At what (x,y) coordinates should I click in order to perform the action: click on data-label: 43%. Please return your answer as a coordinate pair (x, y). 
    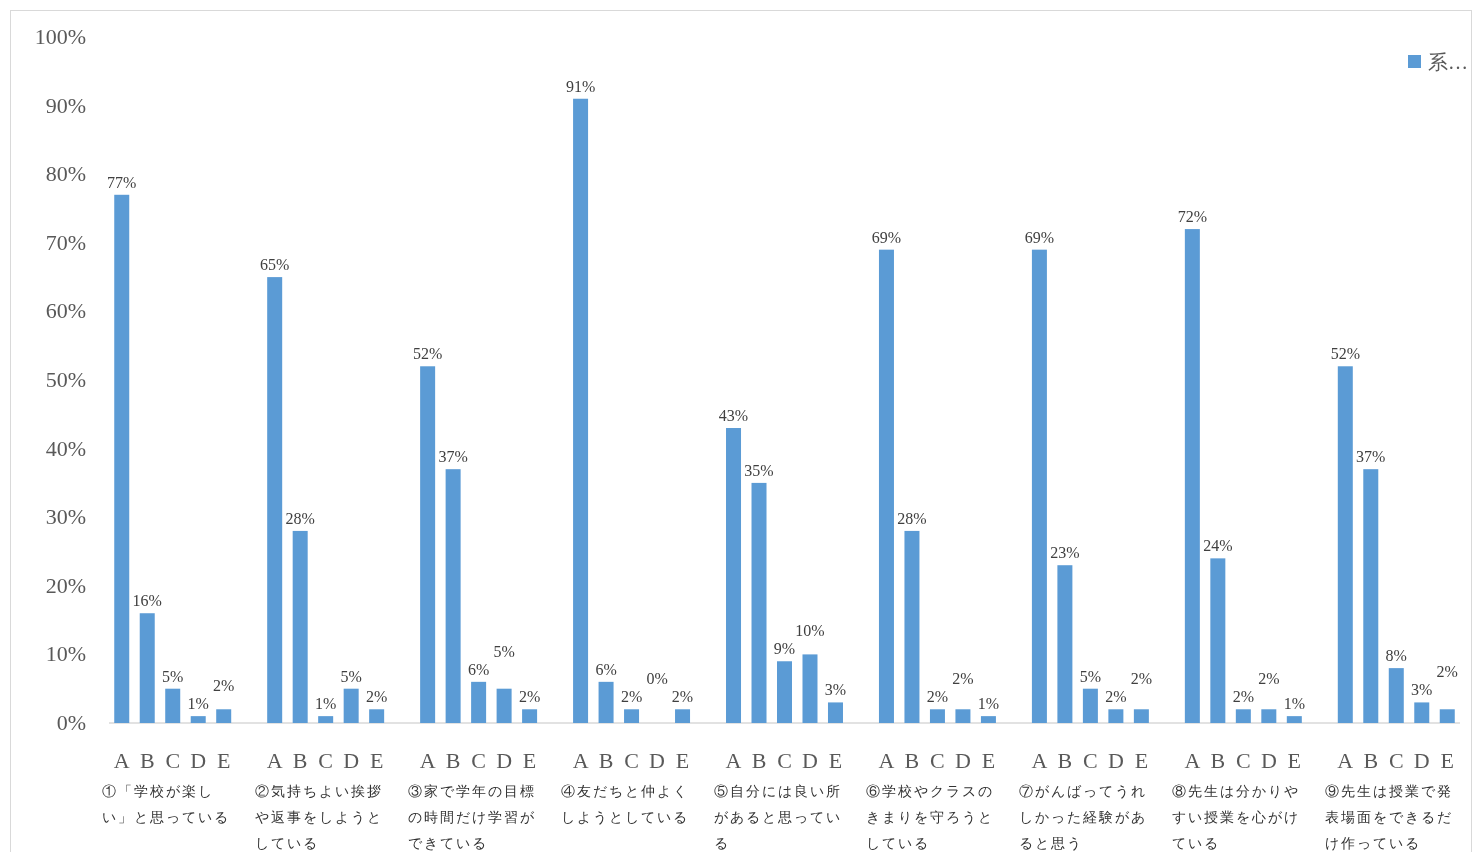
    Looking at the image, I should click on (733, 416).